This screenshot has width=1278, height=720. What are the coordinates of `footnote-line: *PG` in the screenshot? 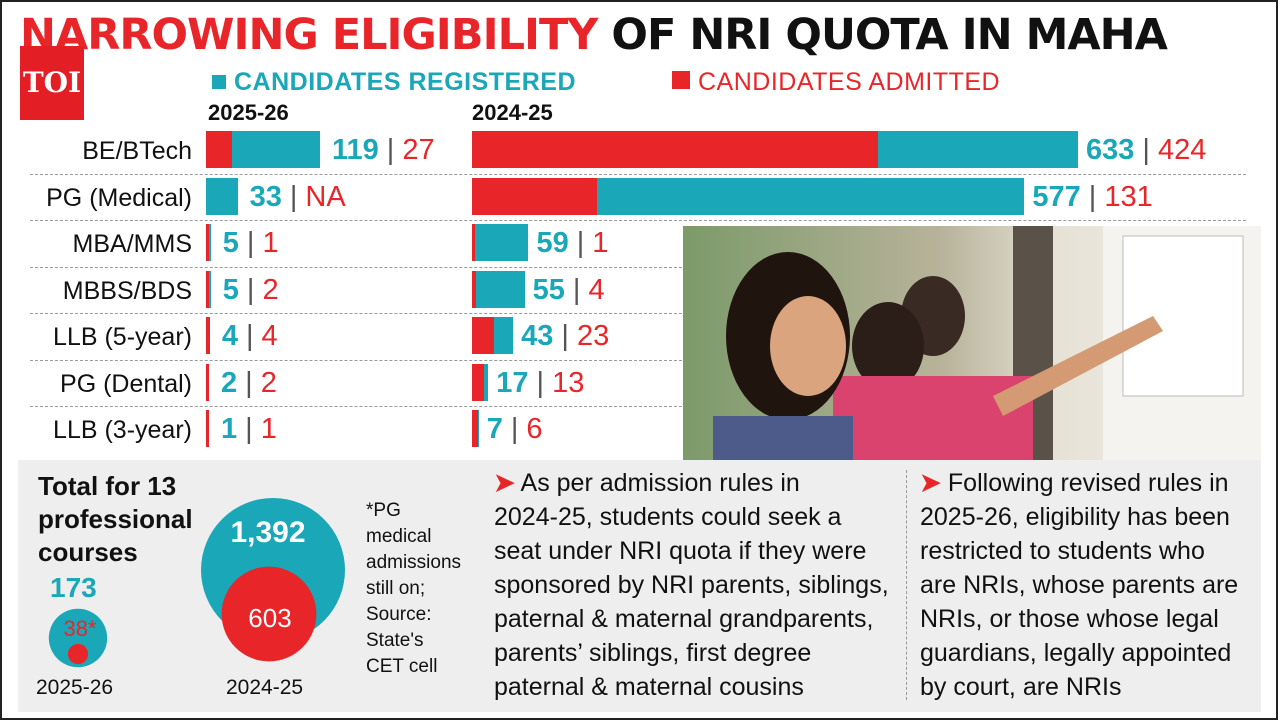 It's located at (383, 510).